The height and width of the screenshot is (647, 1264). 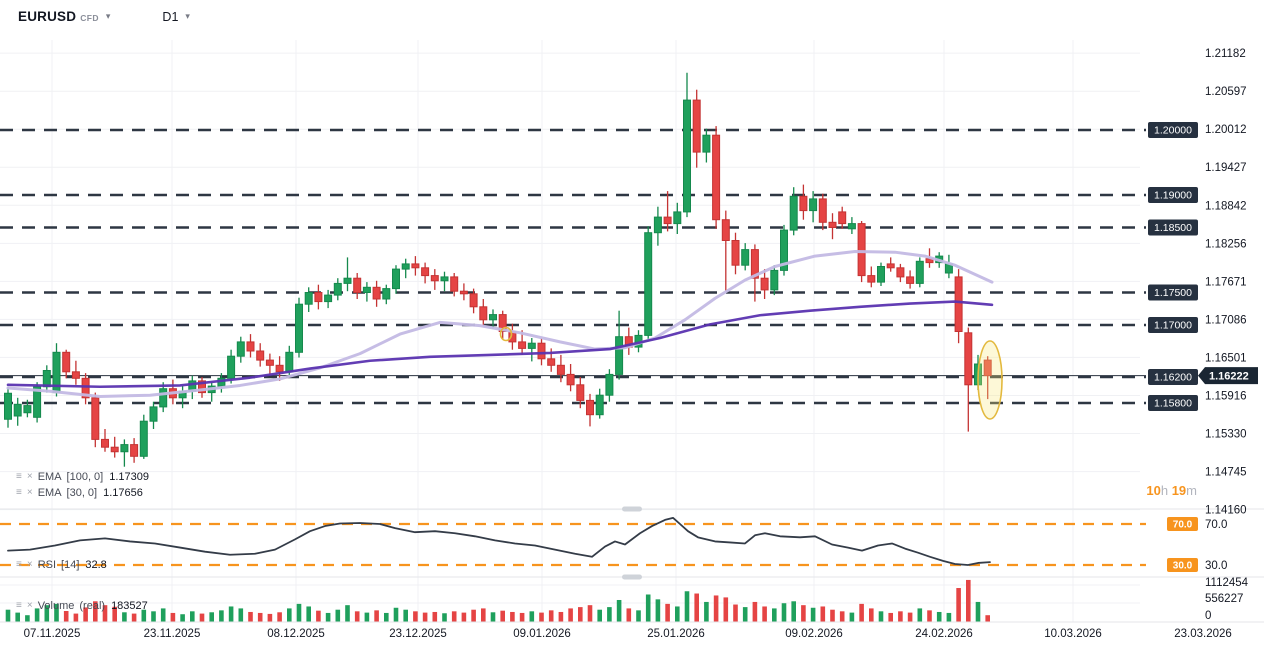 What do you see at coordinates (79, 493) in the screenshot?
I see `ema-30-legend: ≡ × EMA [30, 0] 1.17656` at bounding box center [79, 493].